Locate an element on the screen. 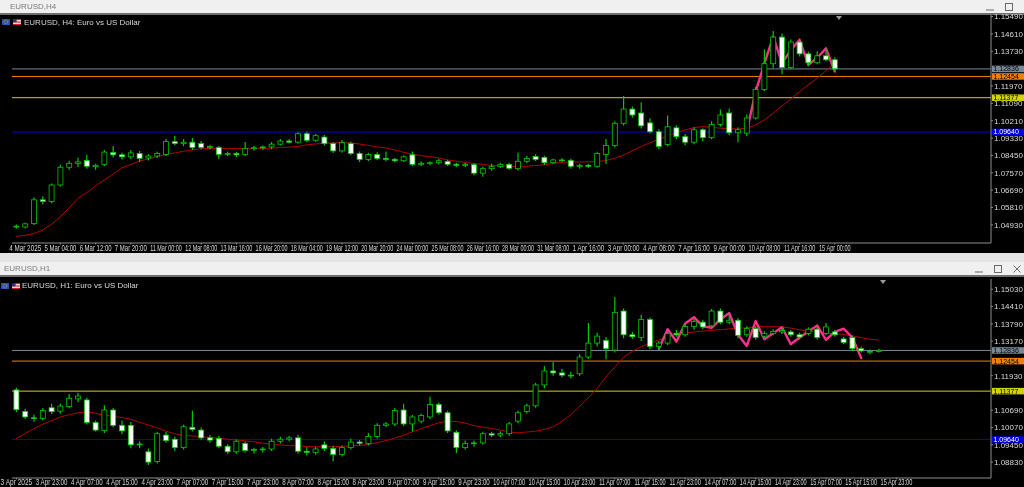  x-tick-label: 7 Apr 16:00 is located at coordinates (694, 248).